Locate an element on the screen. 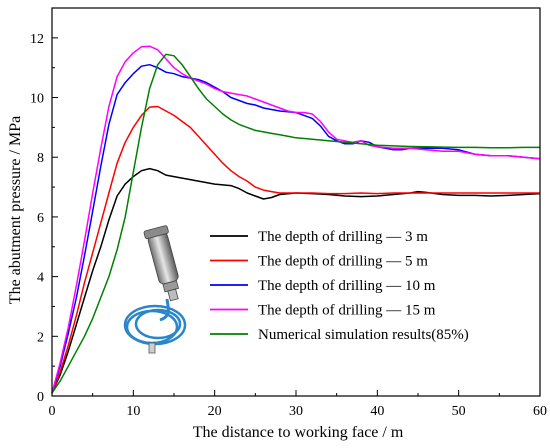 Image resolution: width=550 pixels, height=448 pixels. x-tick-label: 60 is located at coordinates (540, 411).